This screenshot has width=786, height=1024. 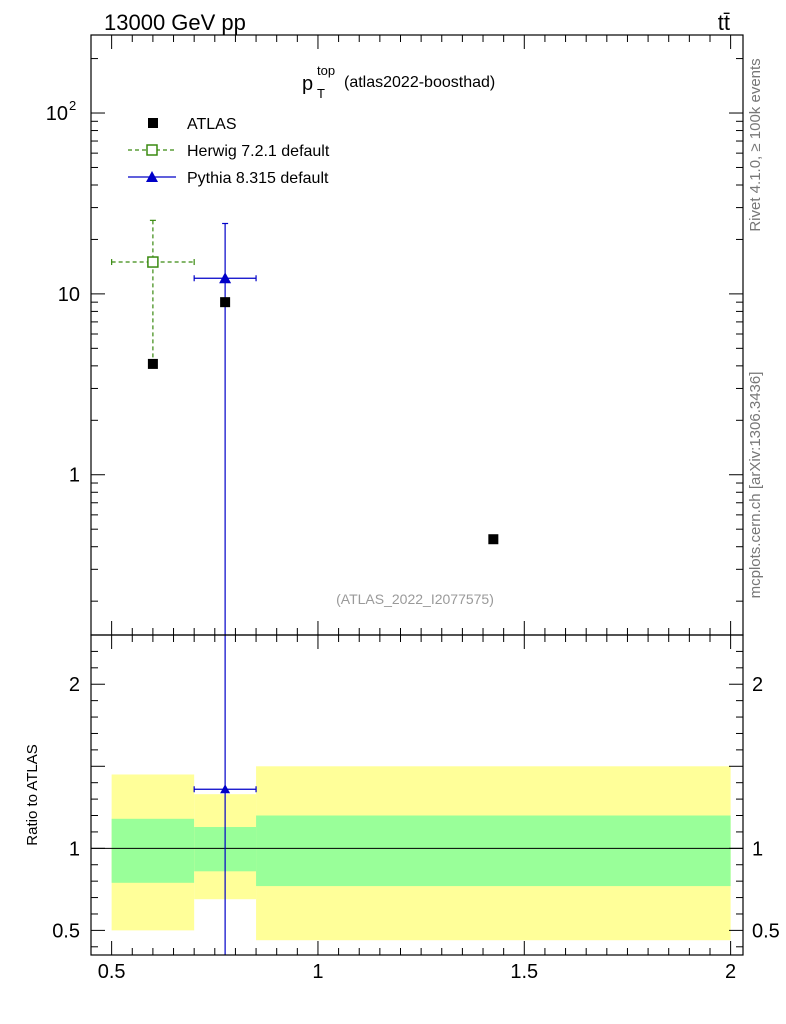 What do you see at coordinates (419, 82) in the screenshot?
I see `plot-title-suffix: (atlas2022-boosthad)` at bounding box center [419, 82].